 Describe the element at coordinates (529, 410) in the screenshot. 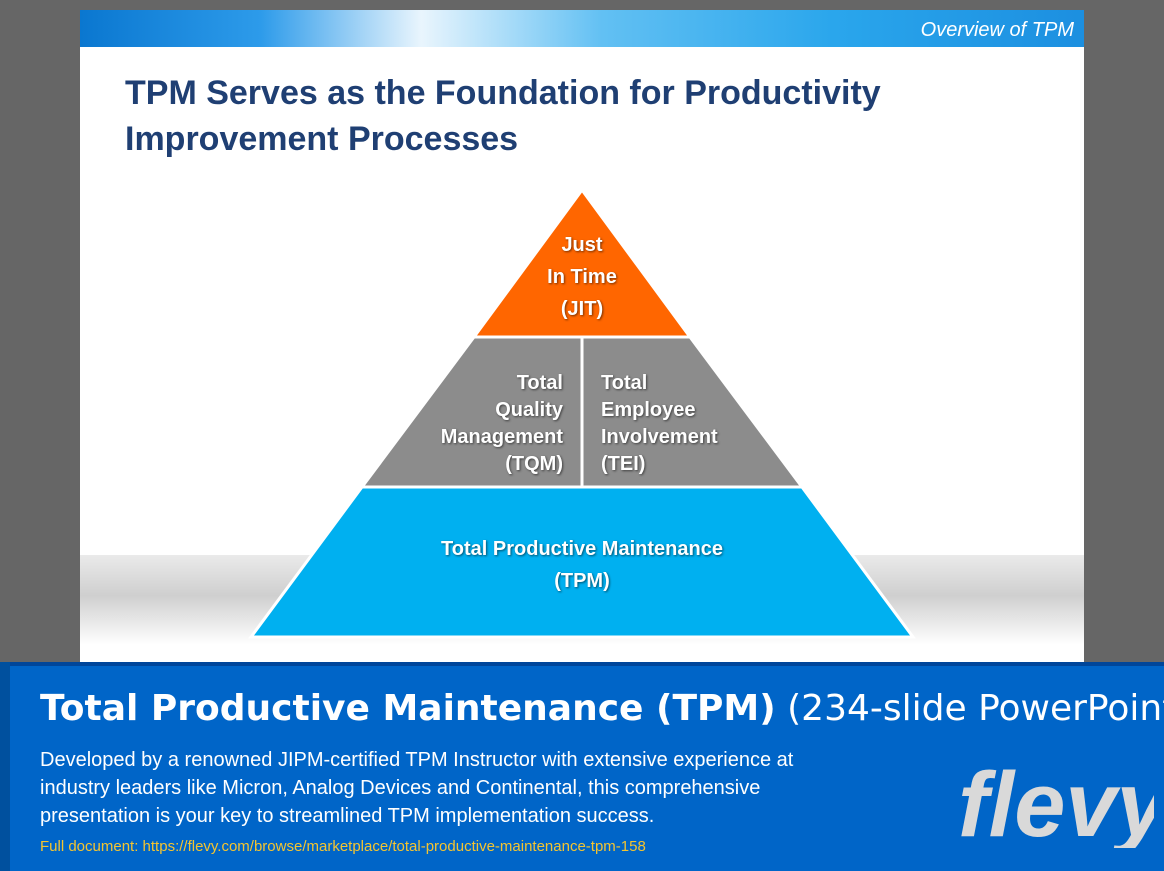

I see `tqm-line-2: Quality` at that location.